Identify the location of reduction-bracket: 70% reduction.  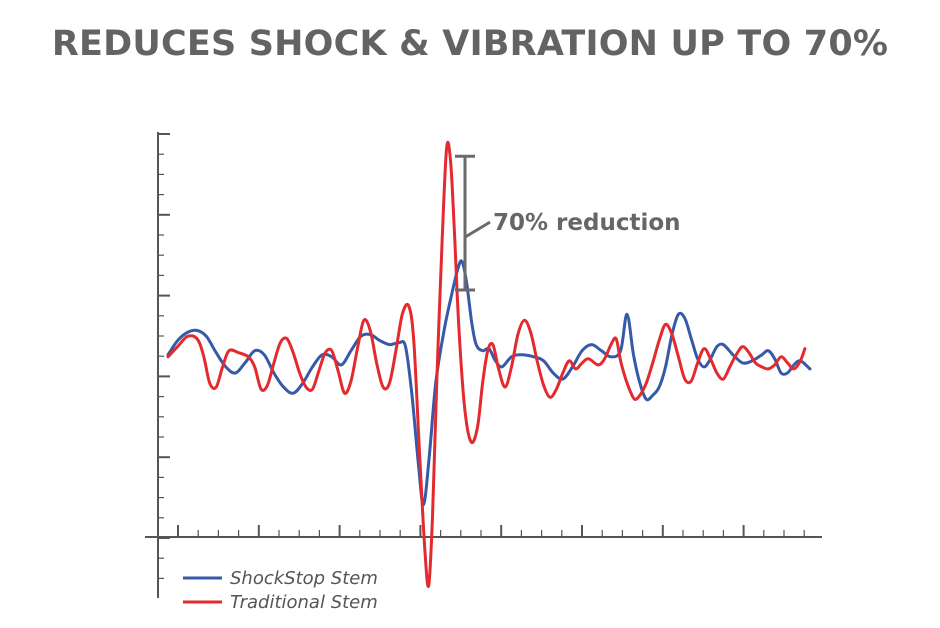
(568, 223).